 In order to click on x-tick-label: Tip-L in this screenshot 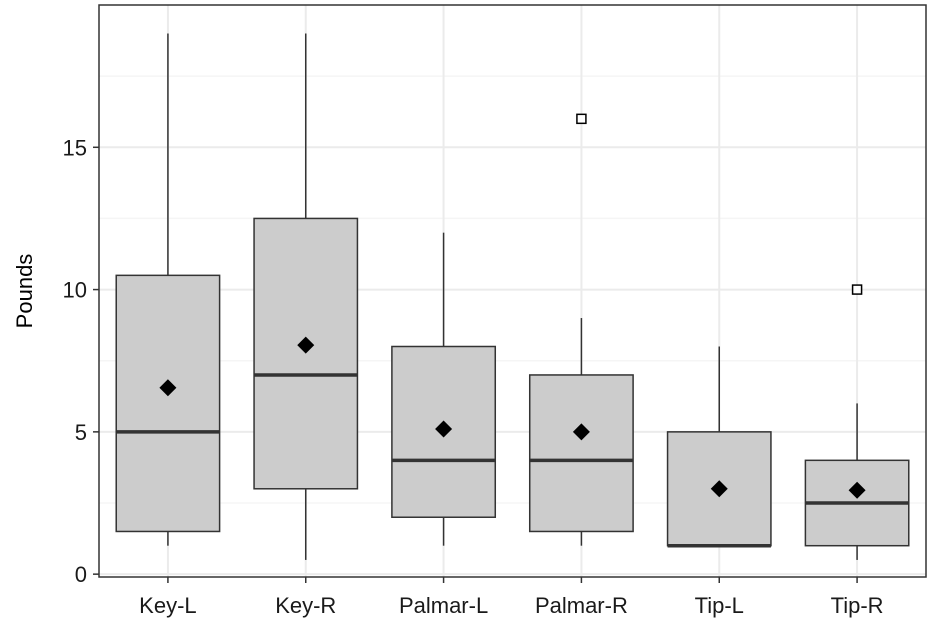, I will do `click(719, 605)`.